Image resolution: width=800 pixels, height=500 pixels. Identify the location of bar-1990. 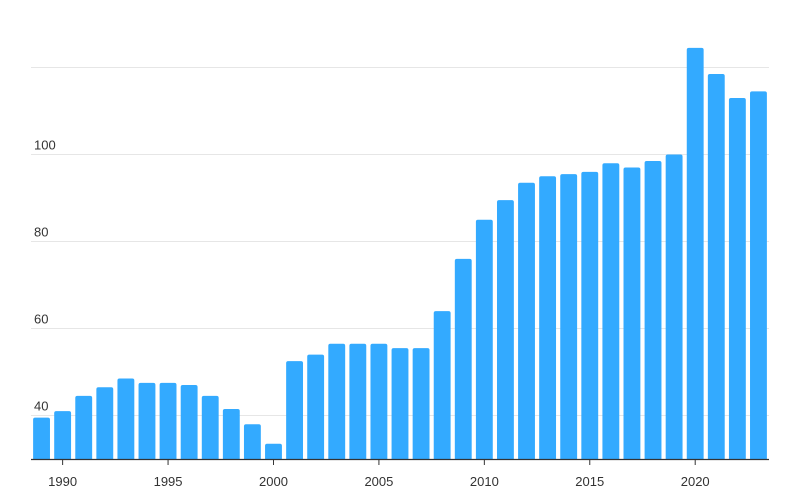
(63, 435).